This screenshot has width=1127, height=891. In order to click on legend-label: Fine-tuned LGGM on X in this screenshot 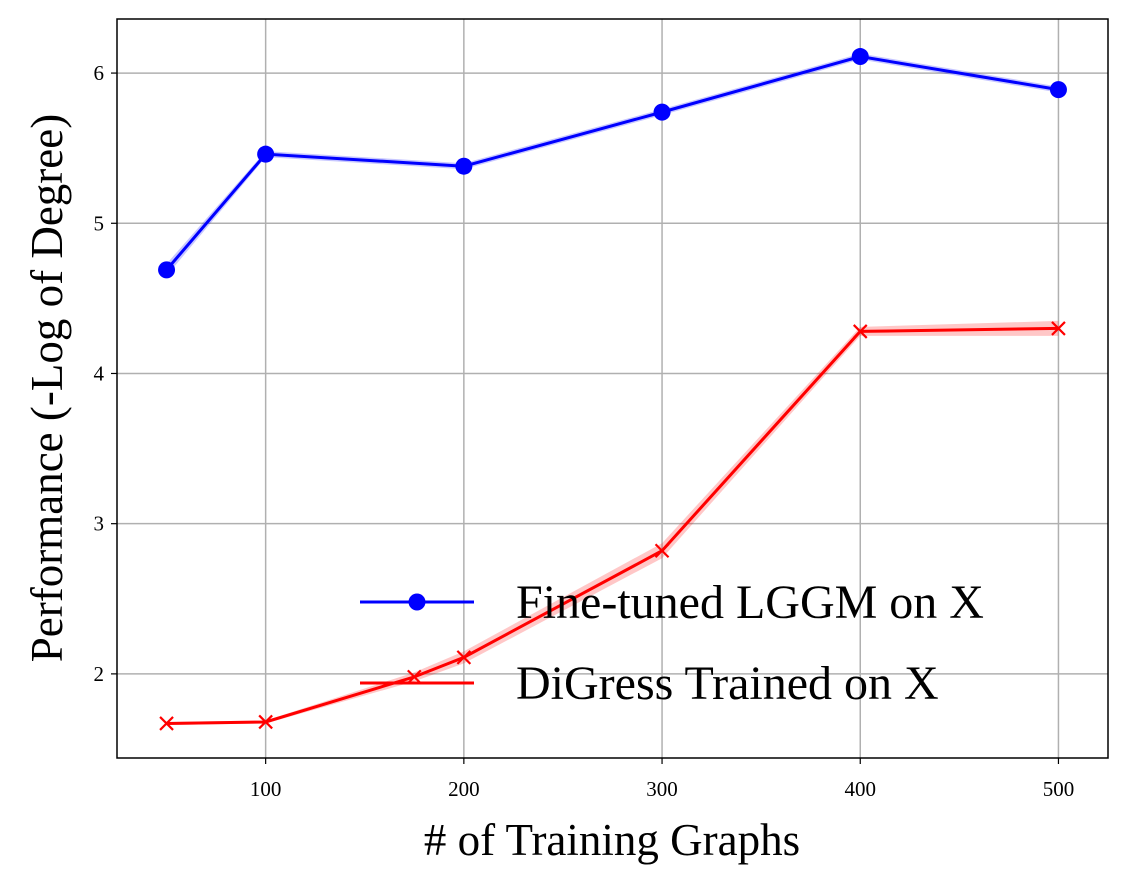, I will do `click(750, 602)`.